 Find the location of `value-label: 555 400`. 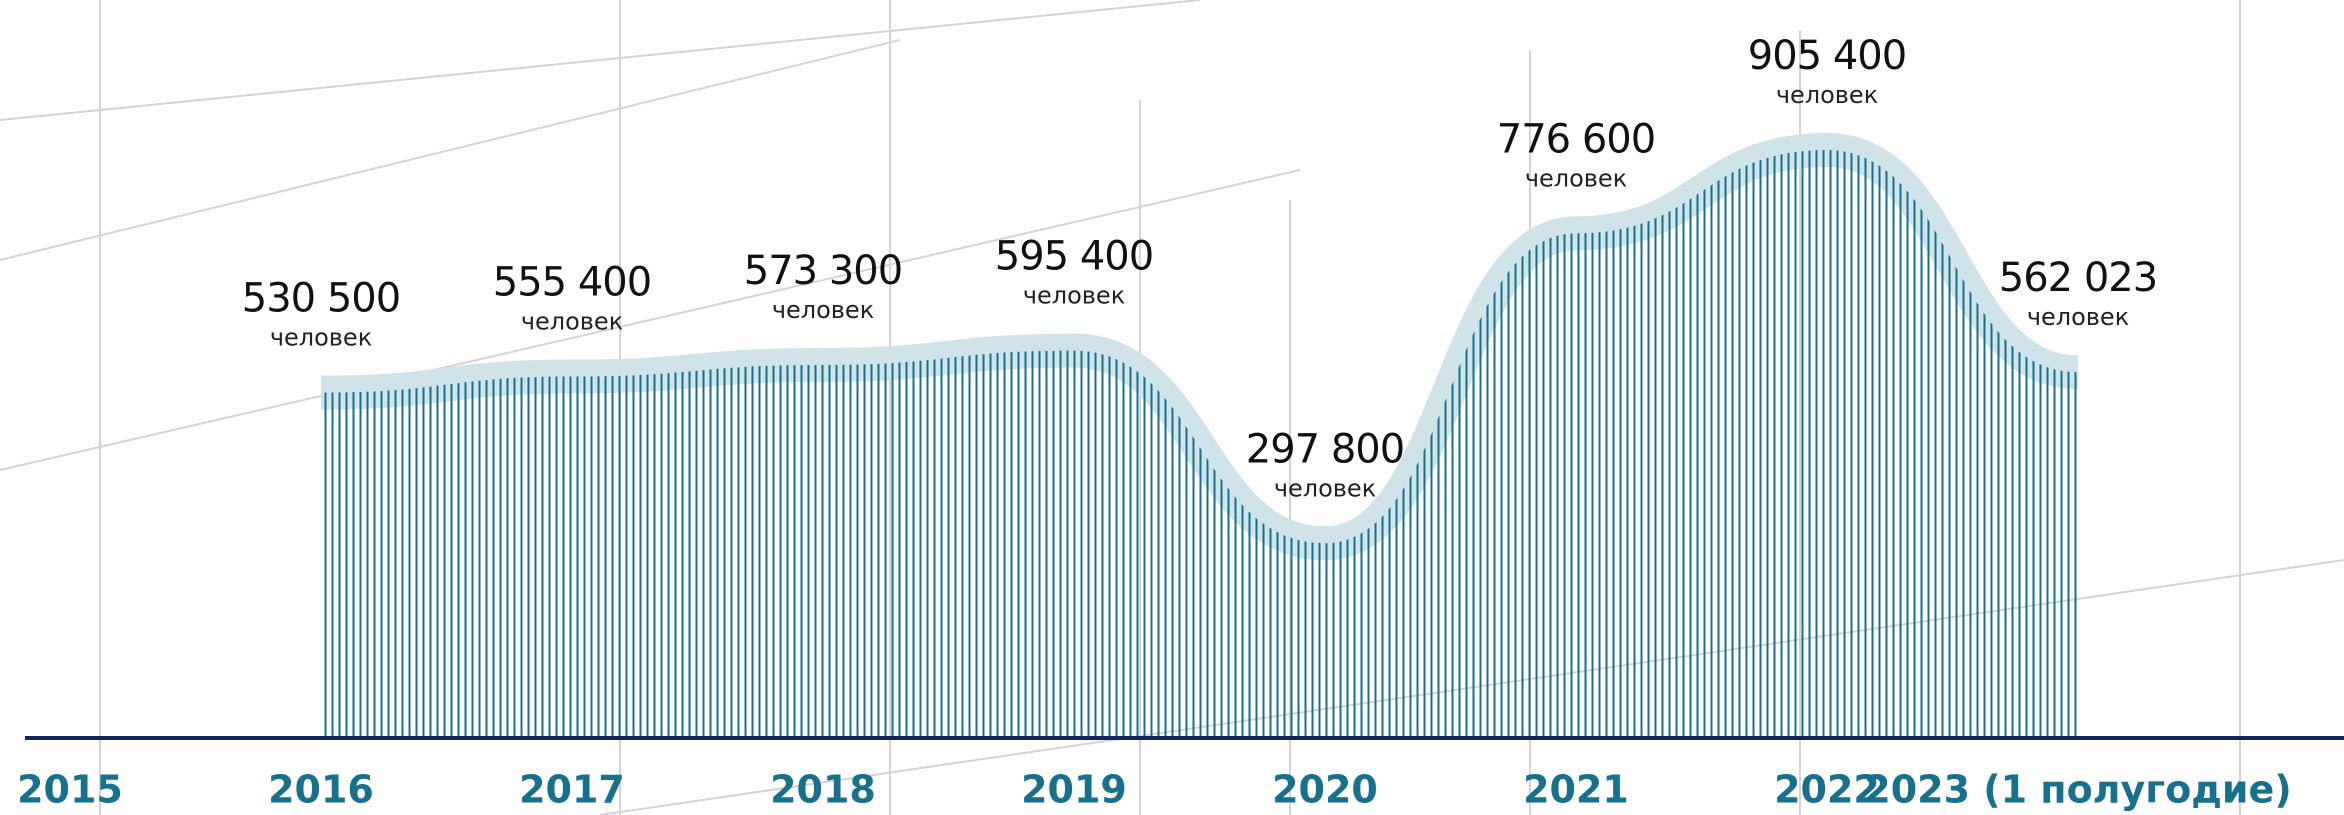

value-label: 555 400 is located at coordinates (572, 283).